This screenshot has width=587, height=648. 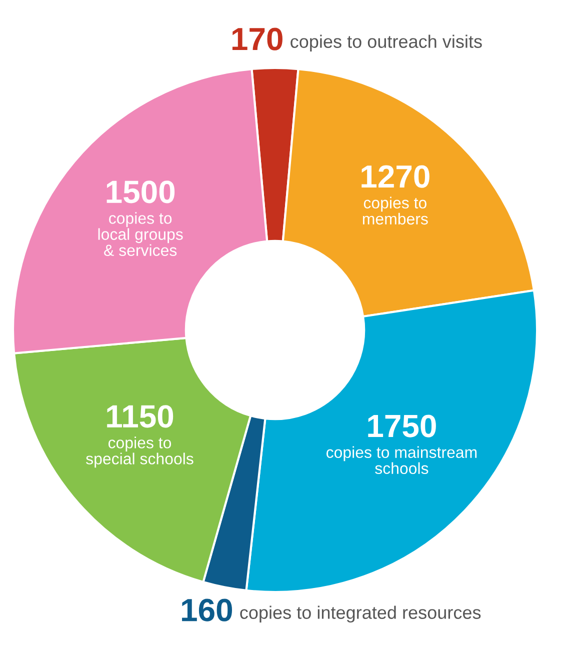 What do you see at coordinates (140, 452) in the screenshot?
I see `slice-label: copies to special schools` at bounding box center [140, 452].